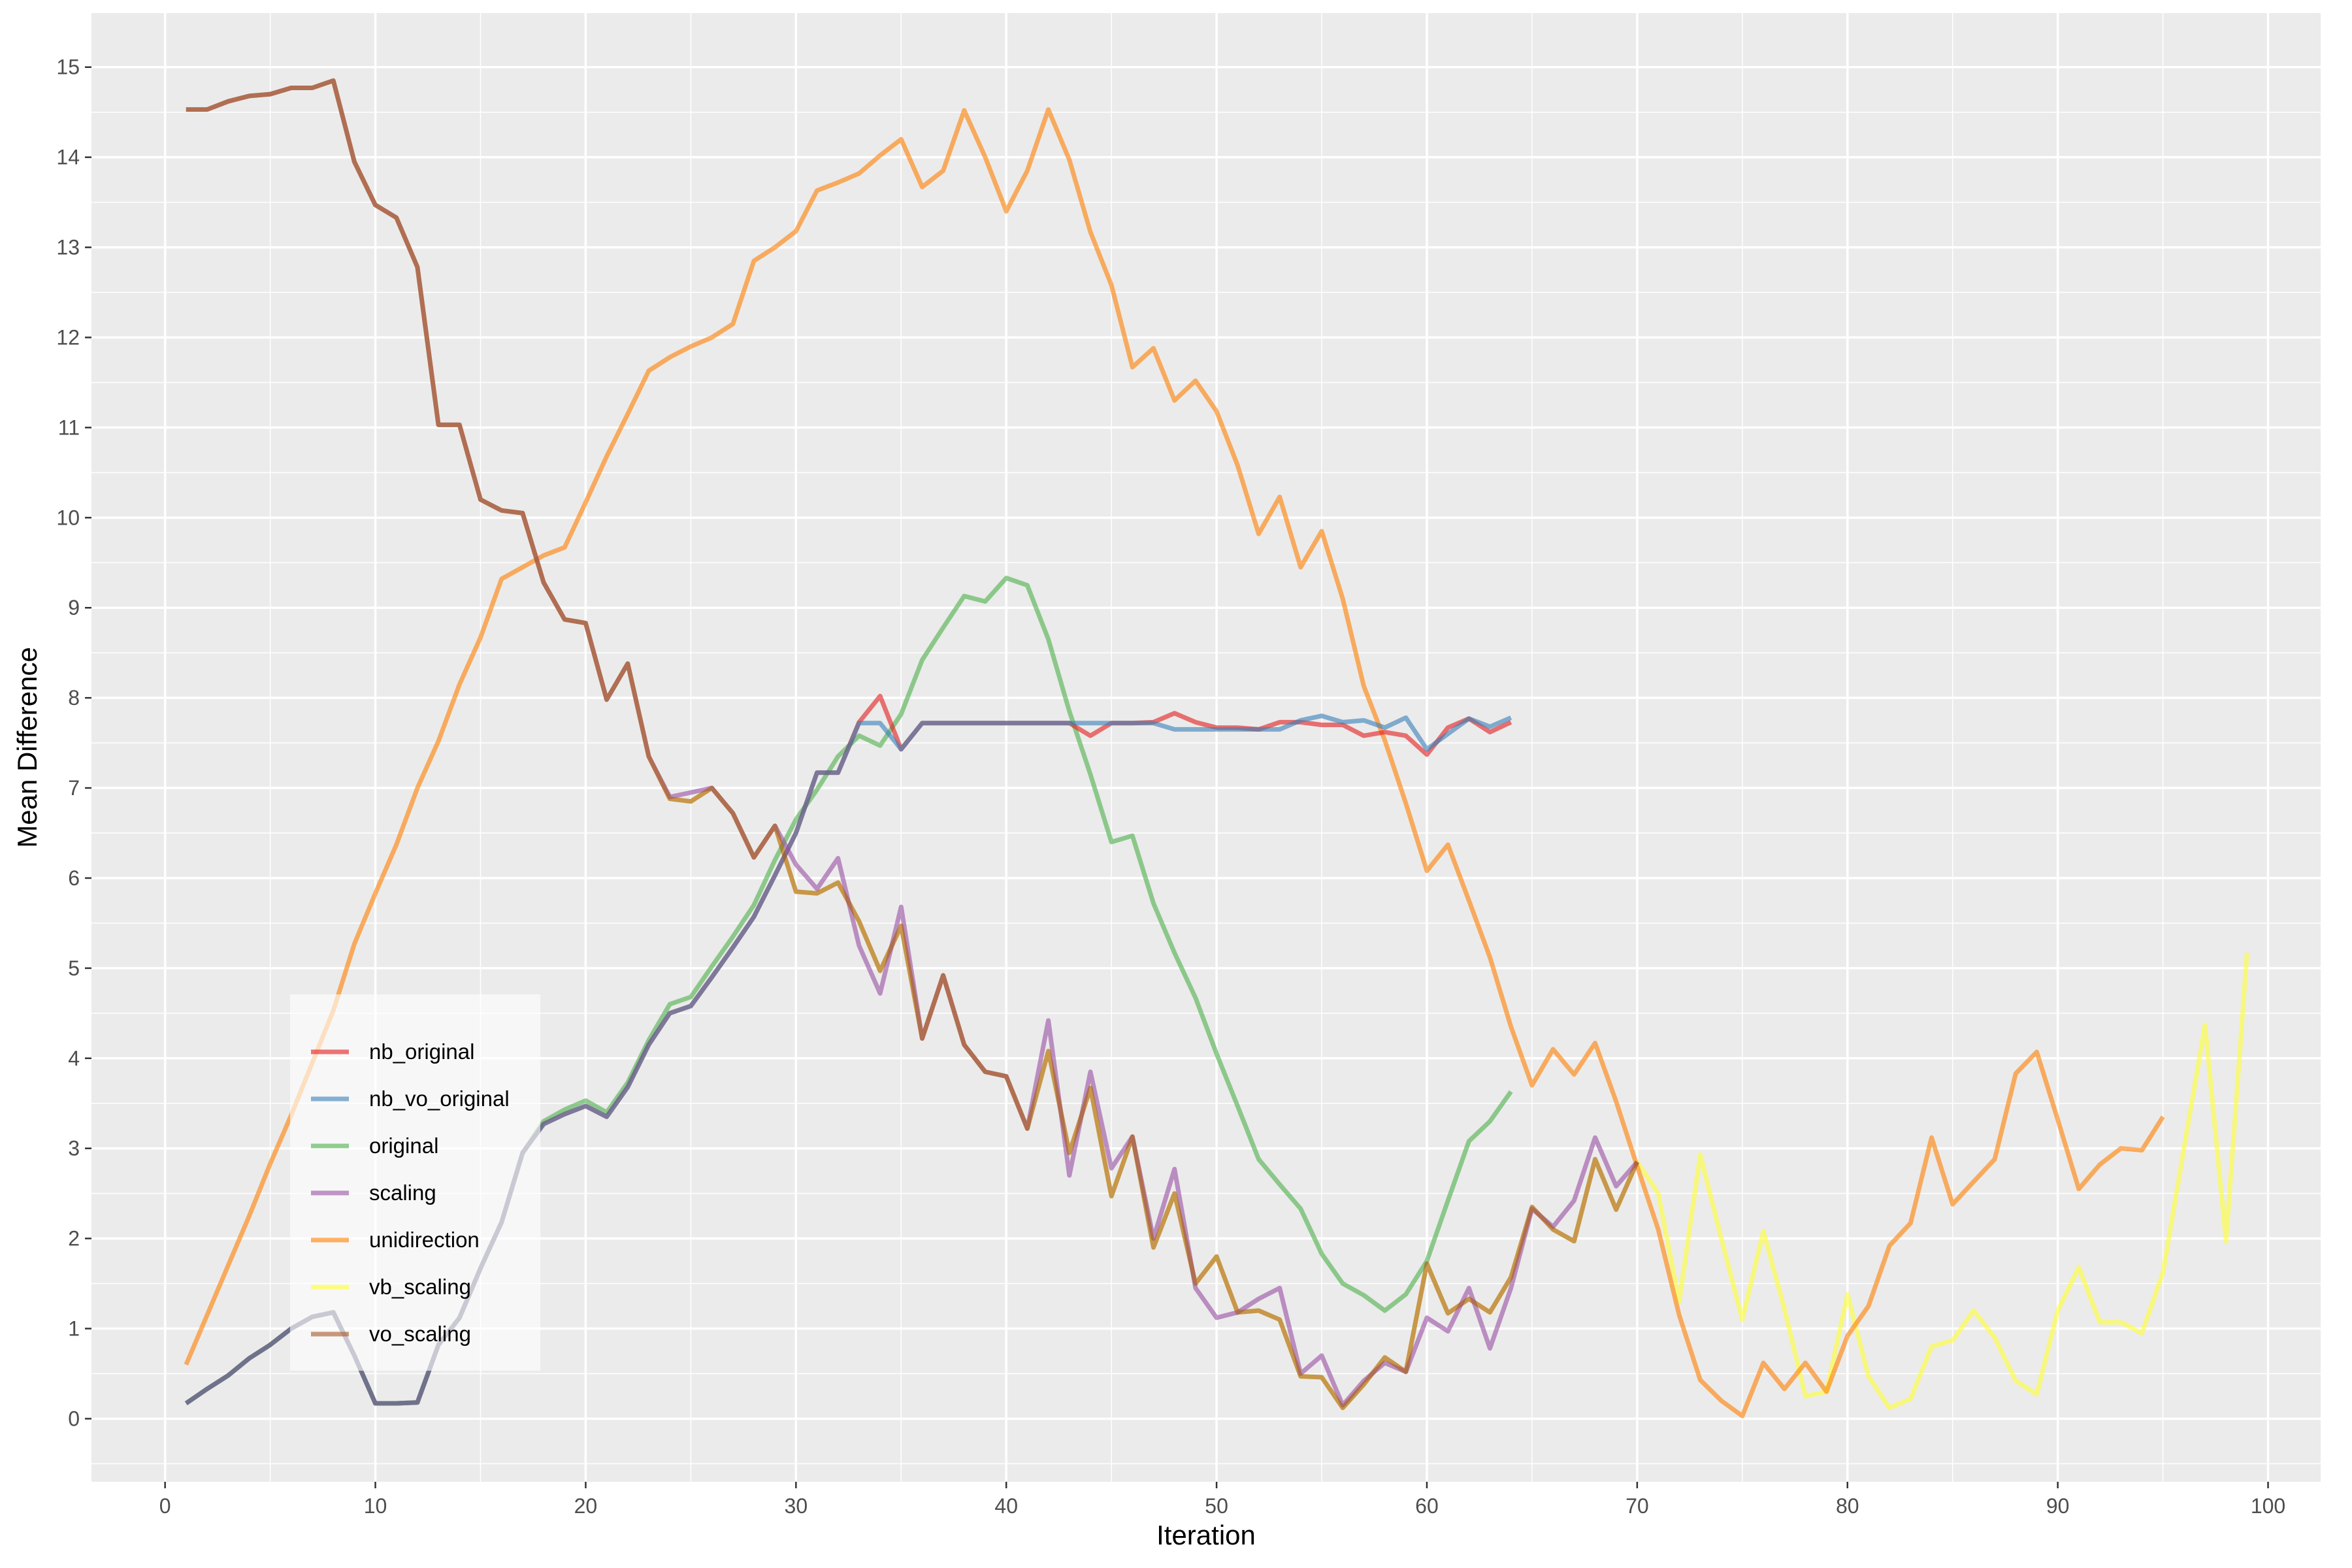 The image size is (2352, 1568). What do you see at coordinates (74, 698) in the screenshot?
I see `y-tick-label: 8` at bounding box center [74, 698].